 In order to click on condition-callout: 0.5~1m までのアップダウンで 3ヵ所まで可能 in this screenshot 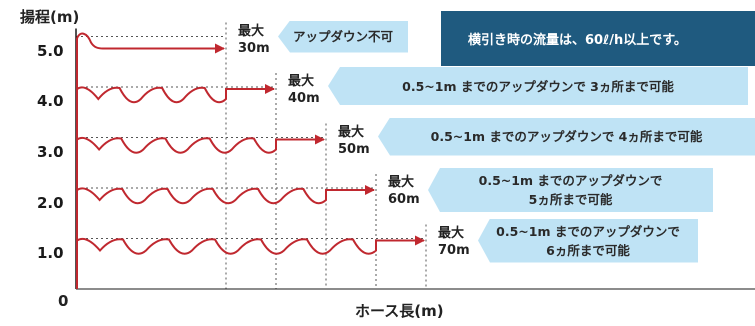, I will do `click(538, 86)`.